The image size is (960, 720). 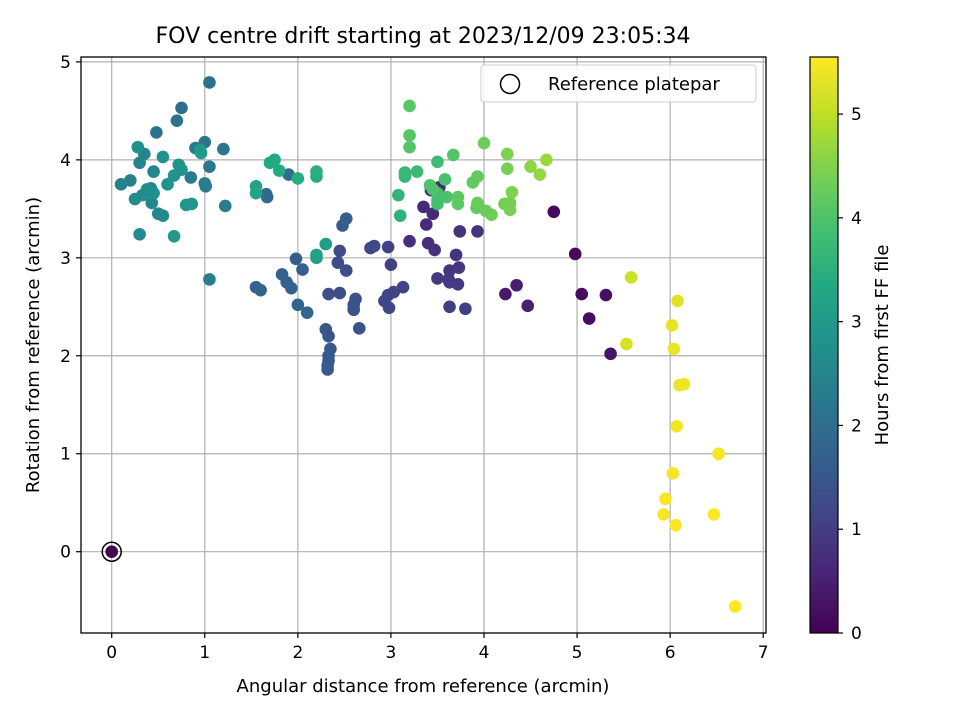 I want to click on colorbar-gradient, so click(x=824, y=345).